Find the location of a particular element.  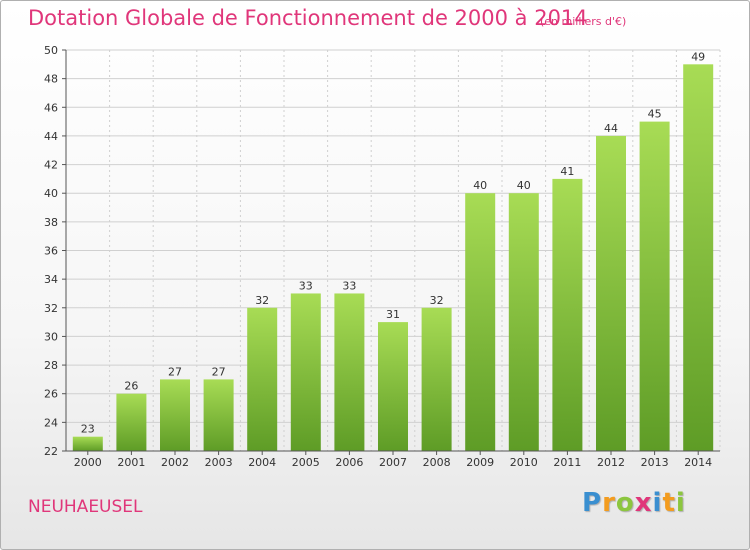

y-tick-label: 28 is located at coordinates (51, 365).